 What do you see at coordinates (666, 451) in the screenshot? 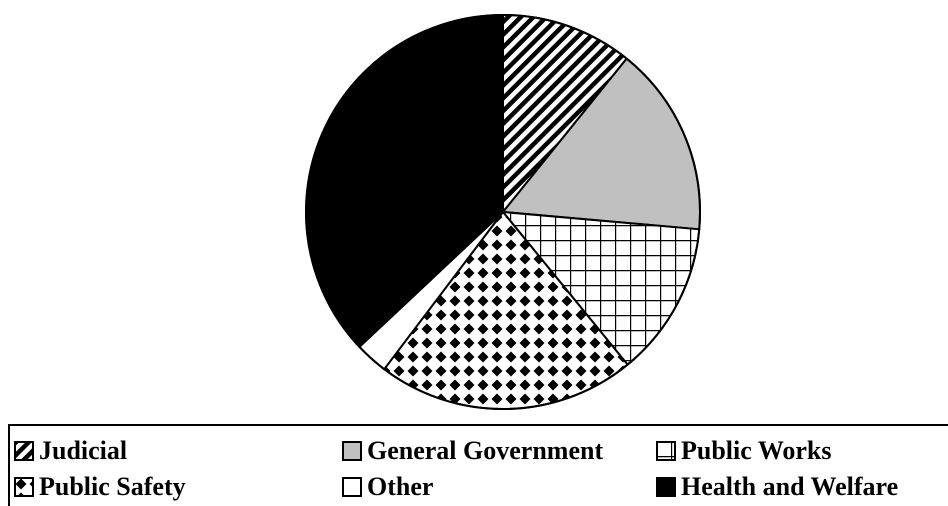
I see `legend-swatch-public-works` at bounding box center [666, 451].